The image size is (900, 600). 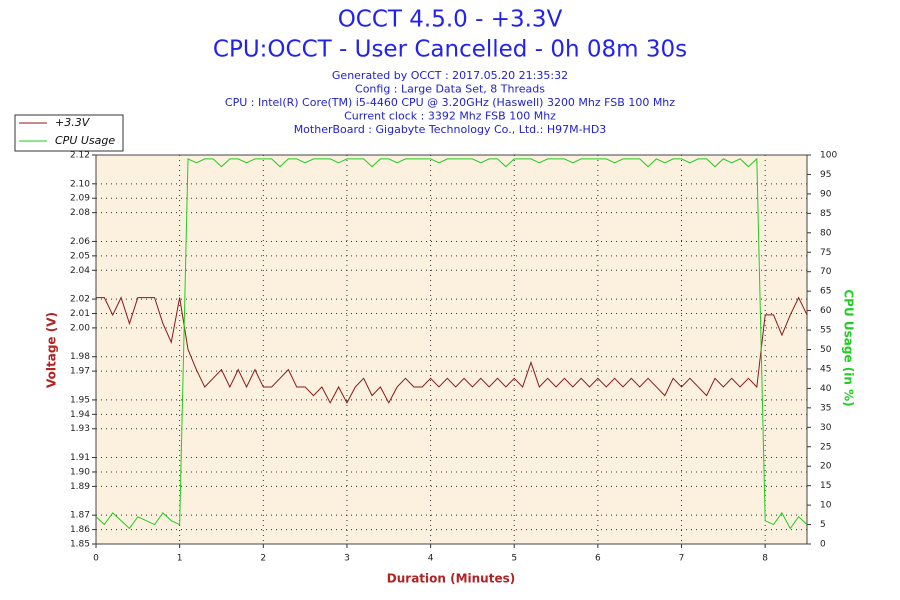 What do you see at coordinates (823, 545) in the screenshot?
I see `y2-tick-label: 0` at bounding box center [823, 545].